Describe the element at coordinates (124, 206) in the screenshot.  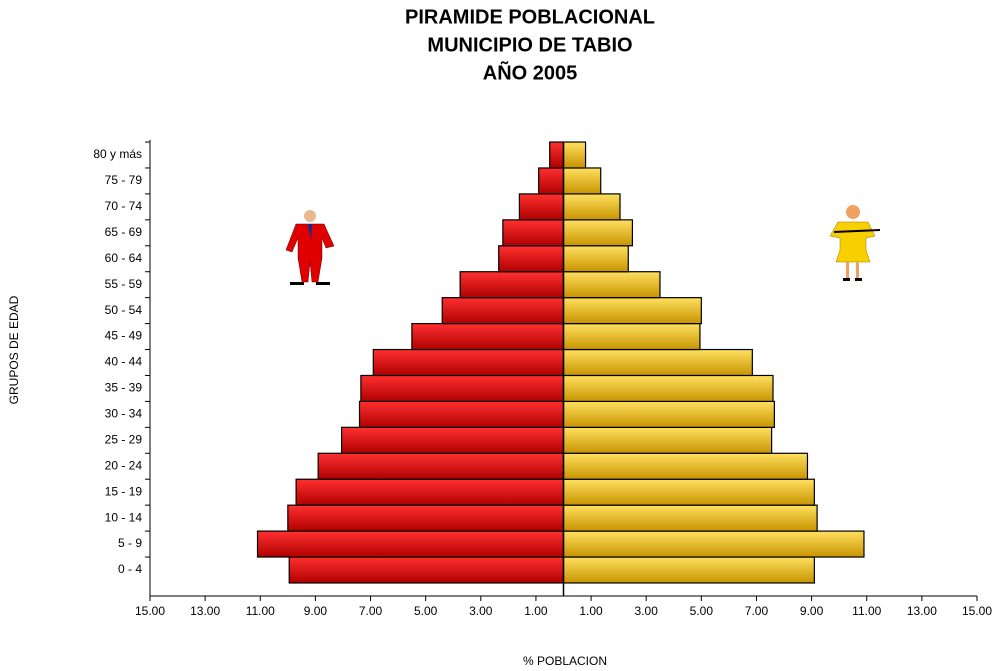
I see `y-tick-label: 70 - 74` at that location.